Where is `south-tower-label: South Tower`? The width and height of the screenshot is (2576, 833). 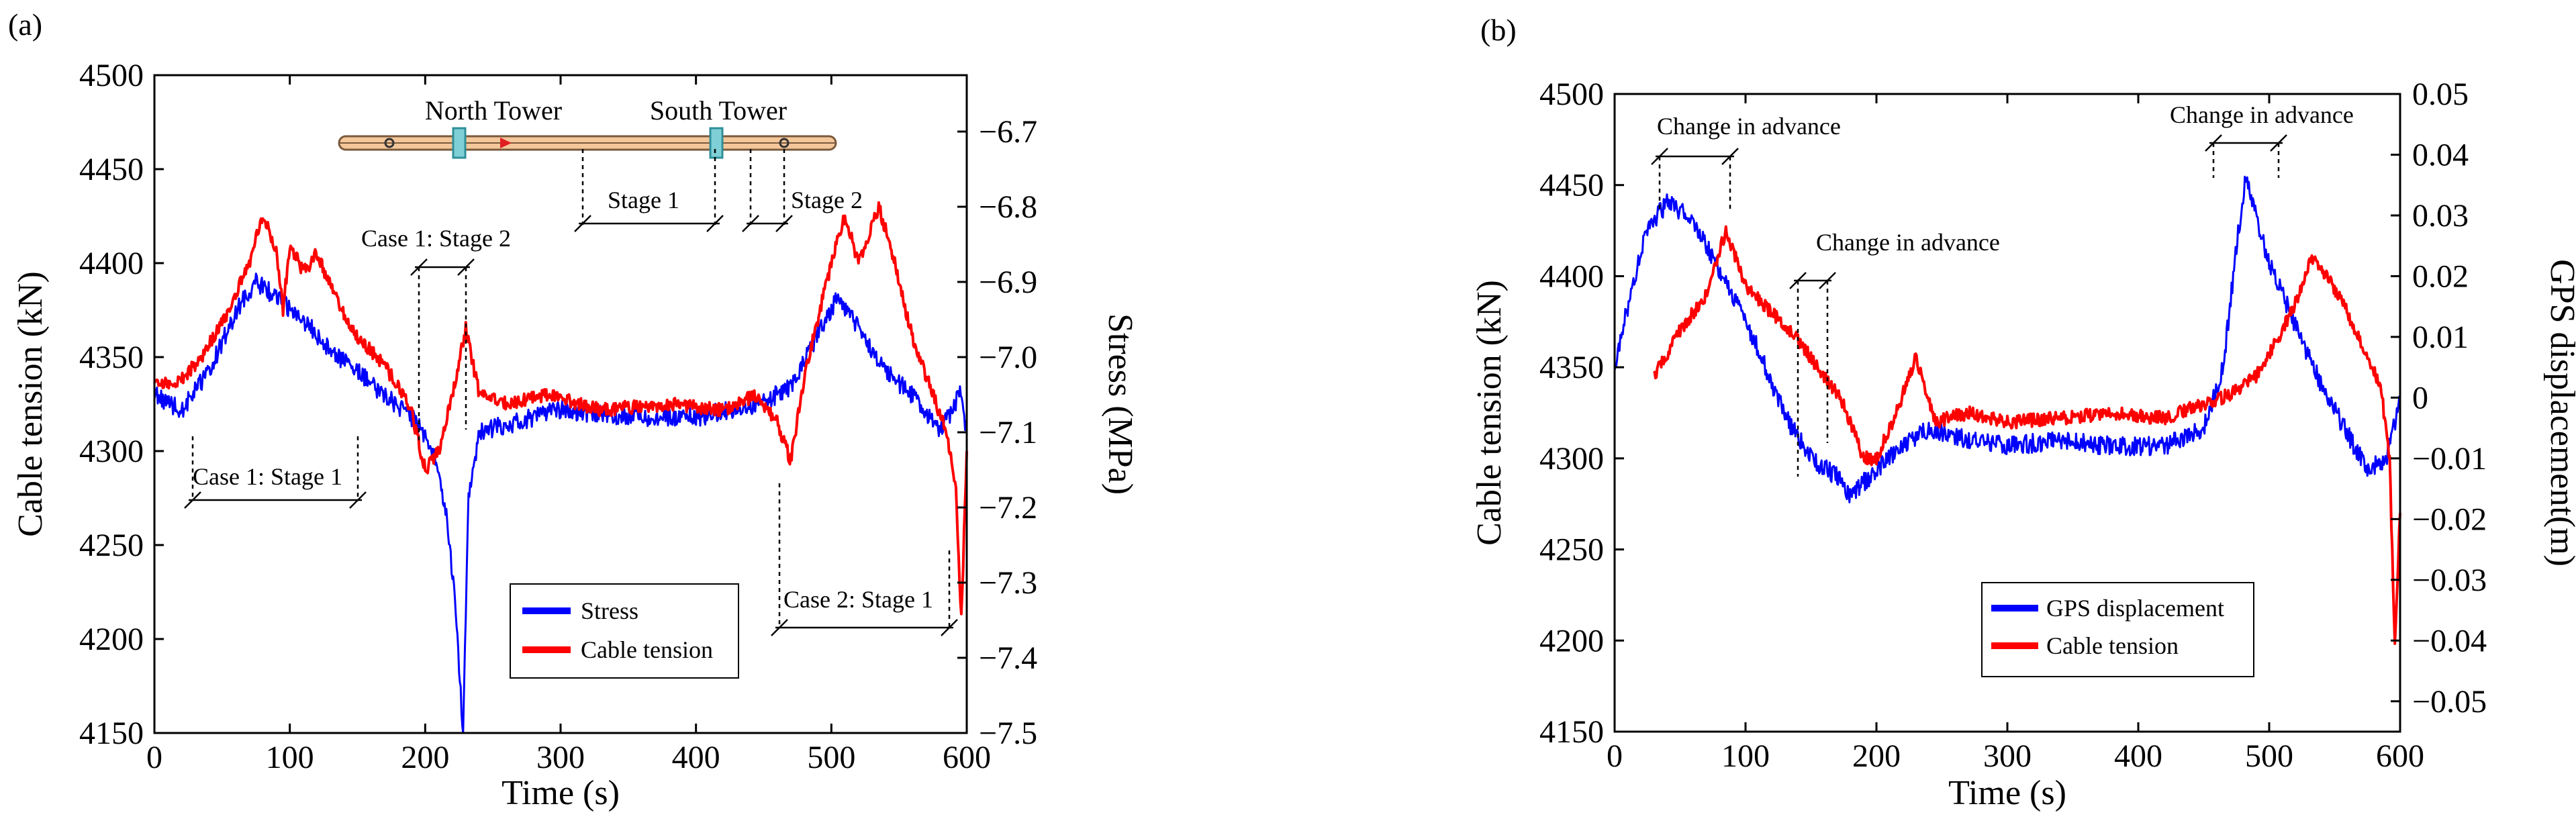 south-tower-label: South Tower is located at coordinates (718, 110).